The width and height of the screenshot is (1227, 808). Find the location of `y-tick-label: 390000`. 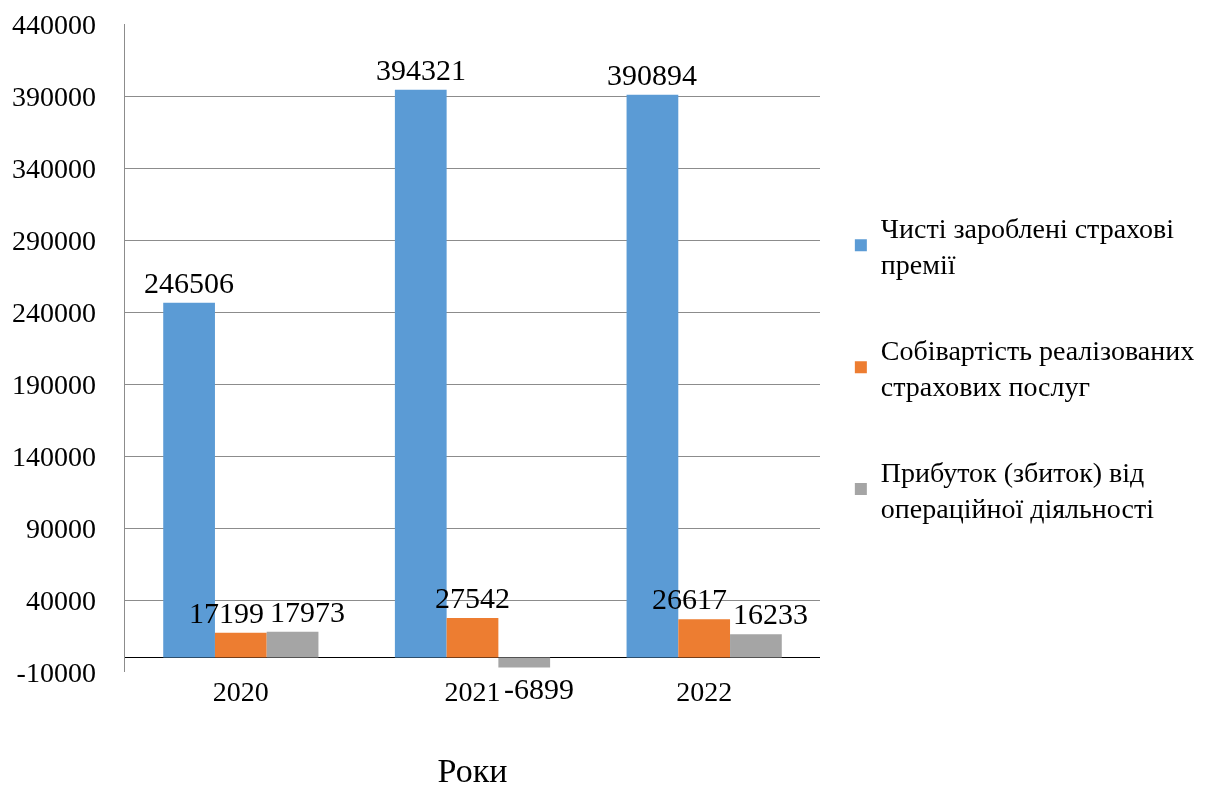

y-tick-label: 390000 is located at coordinates (53, 96).